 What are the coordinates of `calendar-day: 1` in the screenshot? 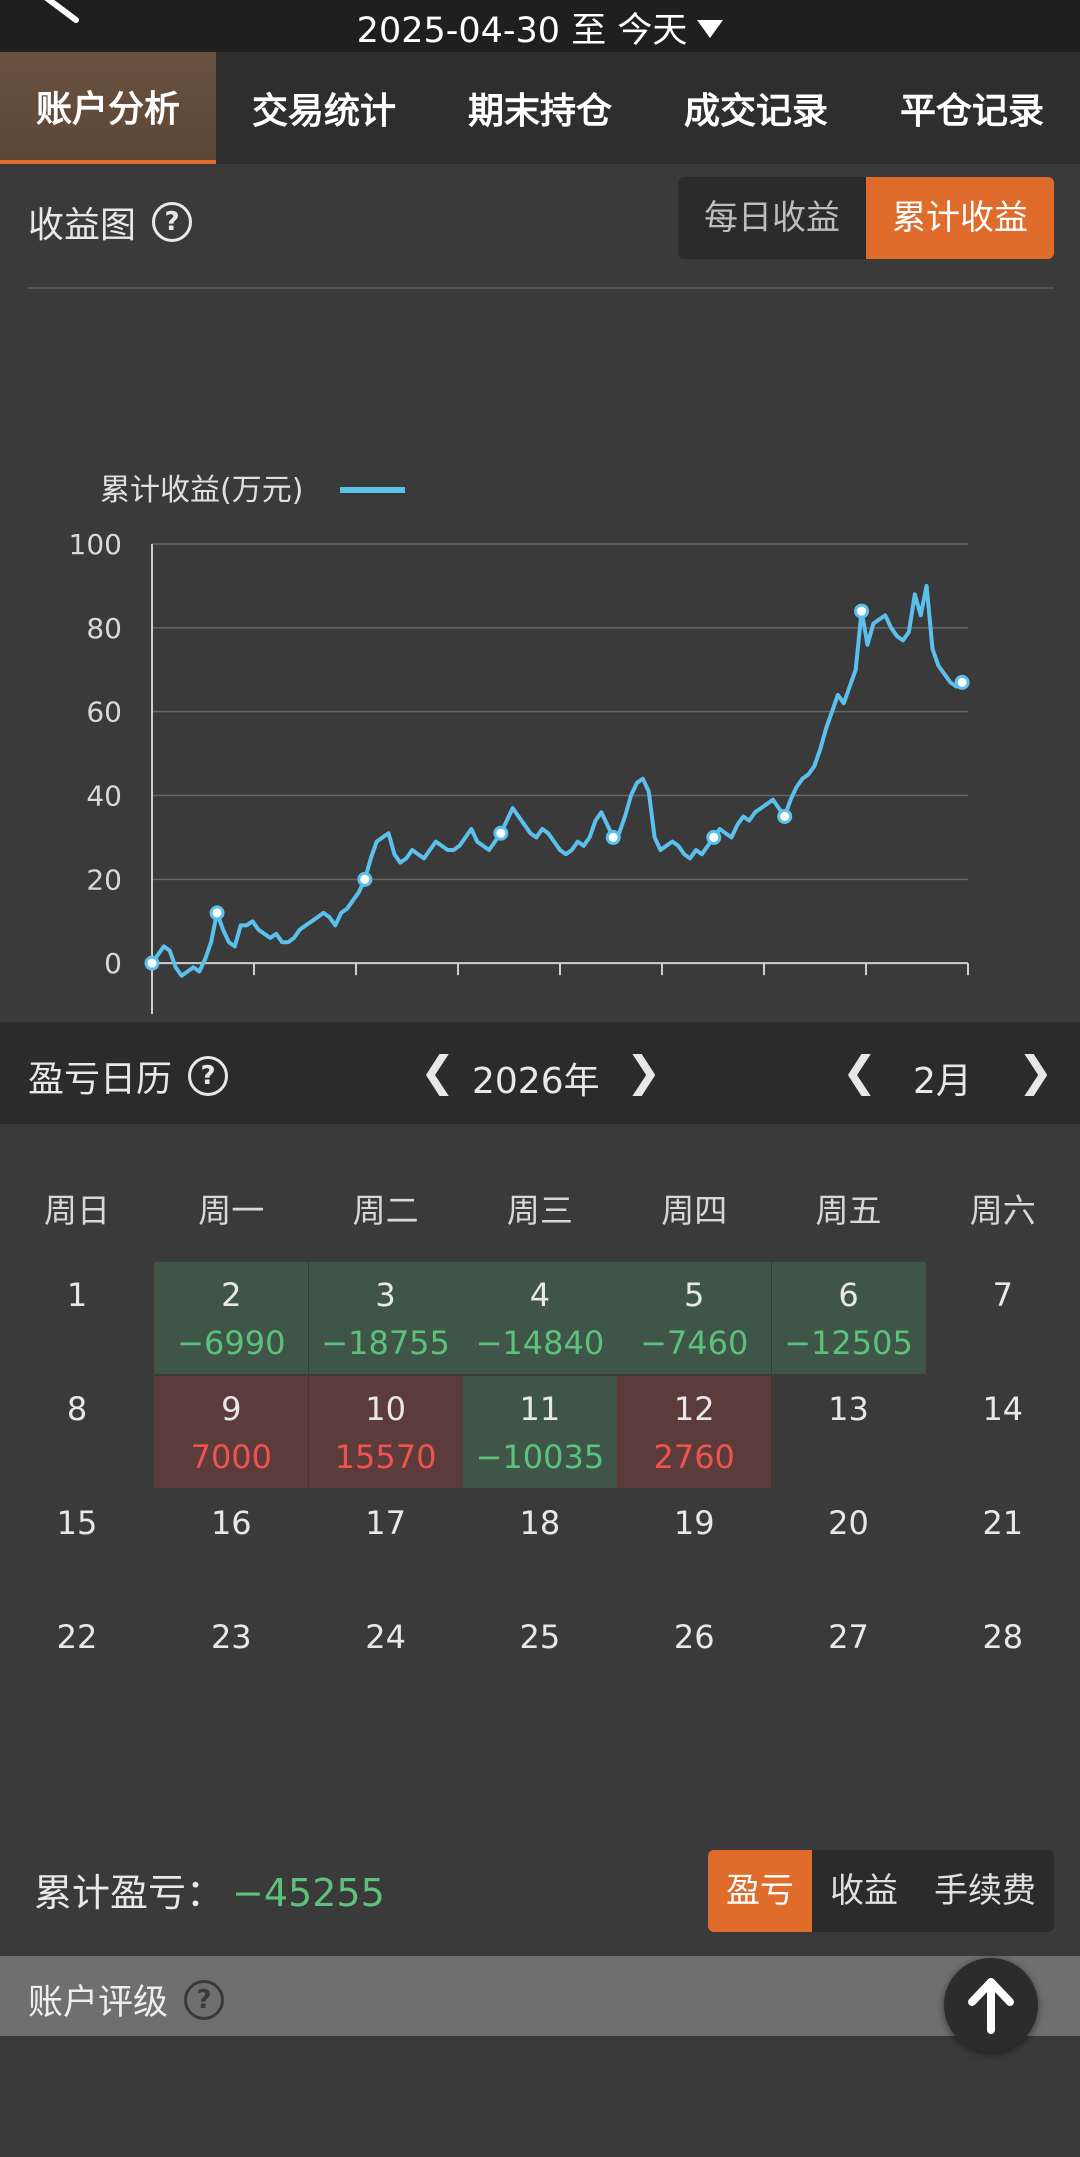 It's located at (77, 1318).